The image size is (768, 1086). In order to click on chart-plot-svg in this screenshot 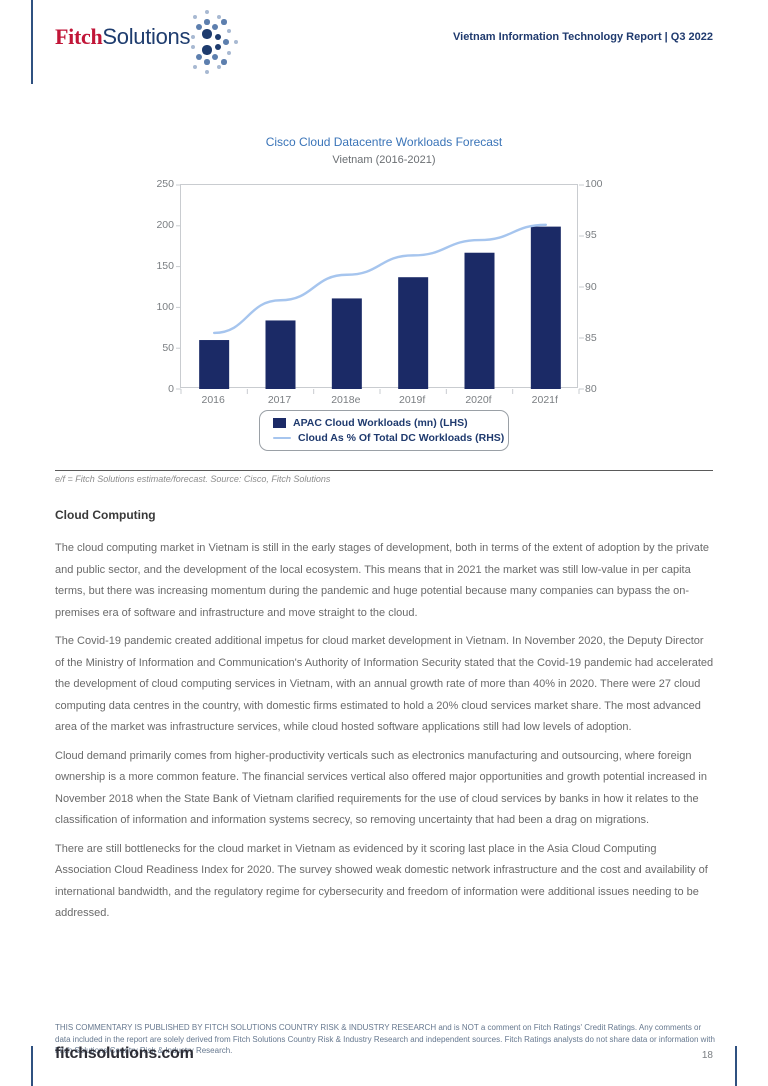, I will do `click(380, 289)`.